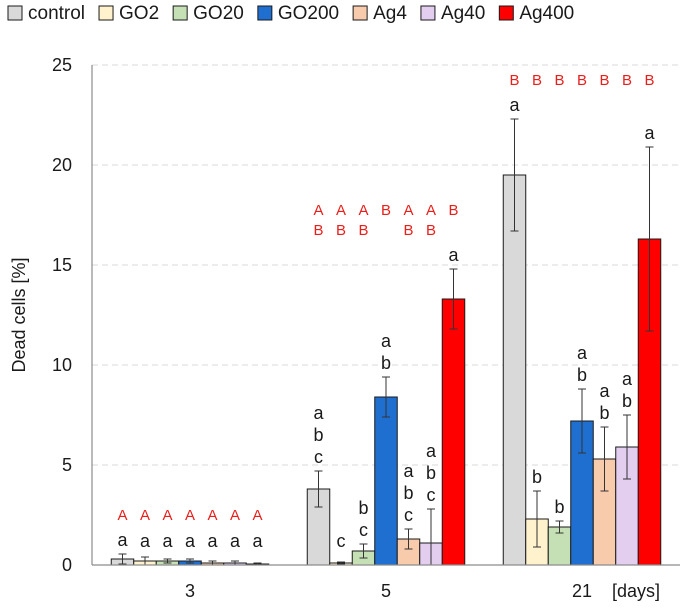 This screenshot has height=609, width=691. I want to click on legend-swatch-Ag4, so click(360, 13).